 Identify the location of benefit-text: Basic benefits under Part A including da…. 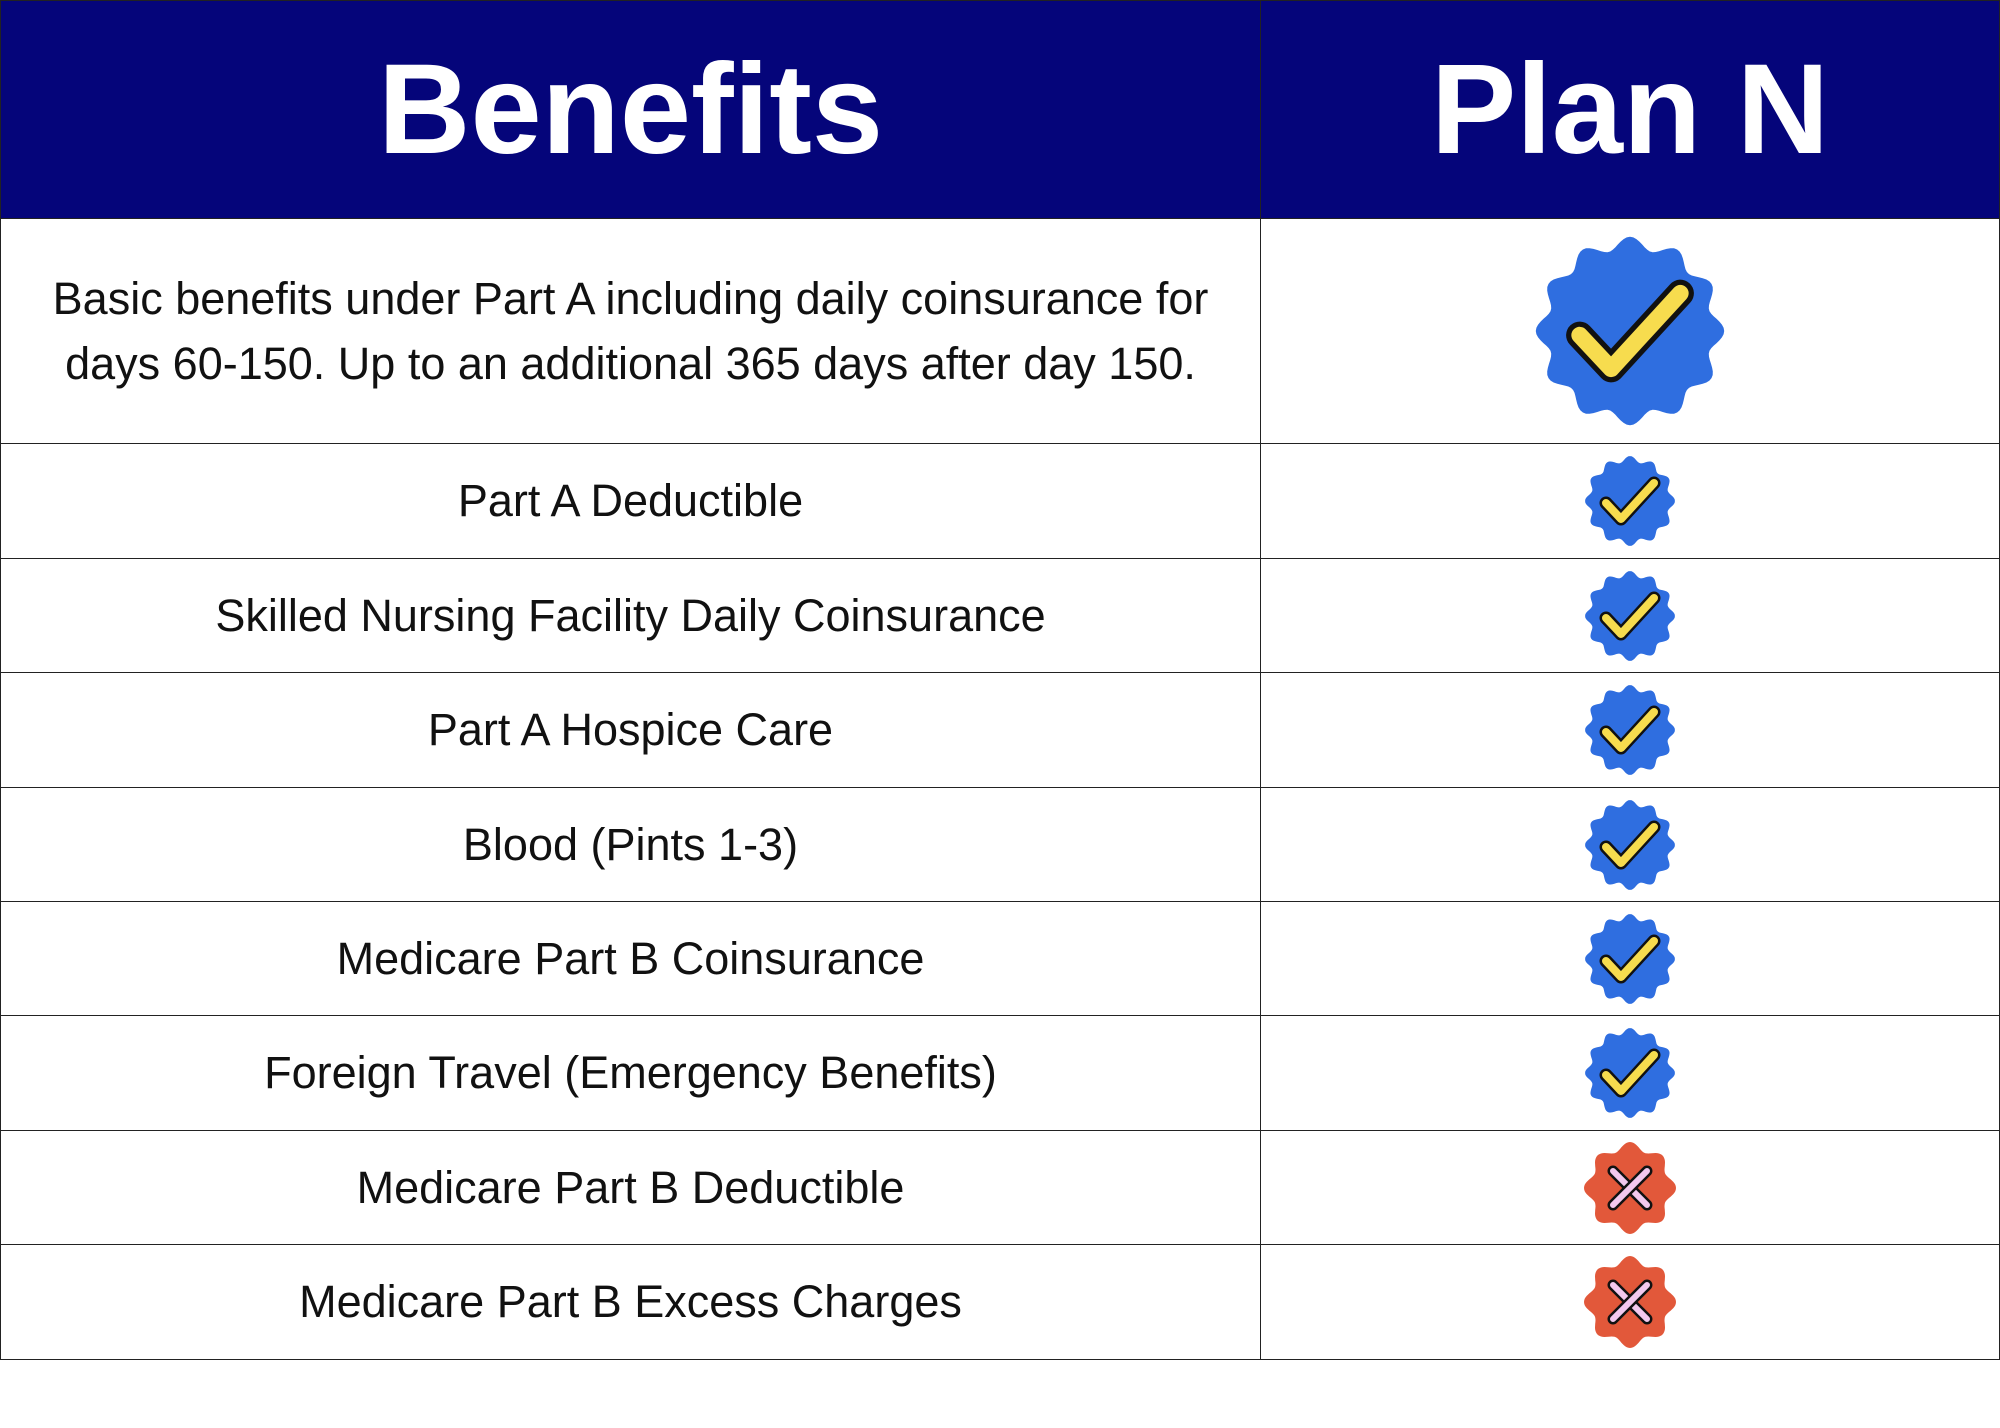
(630, 330).